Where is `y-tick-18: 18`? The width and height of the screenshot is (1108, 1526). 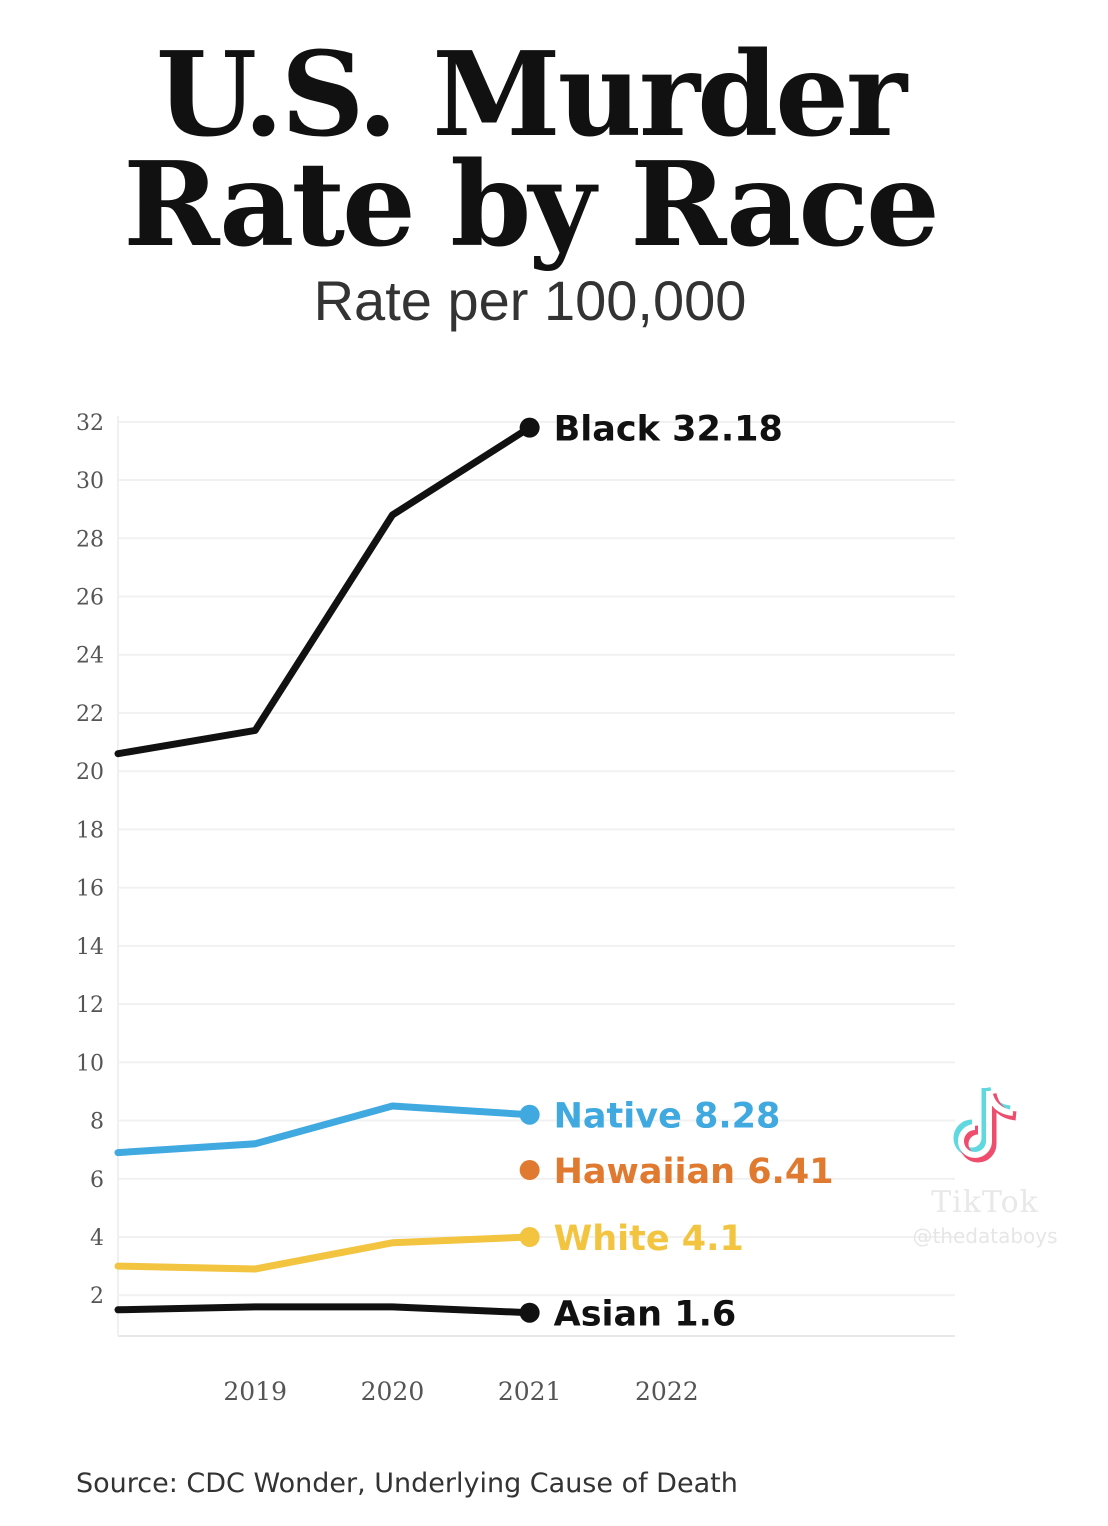
y-tick-18: 18 is located at coordinates (90, 830).